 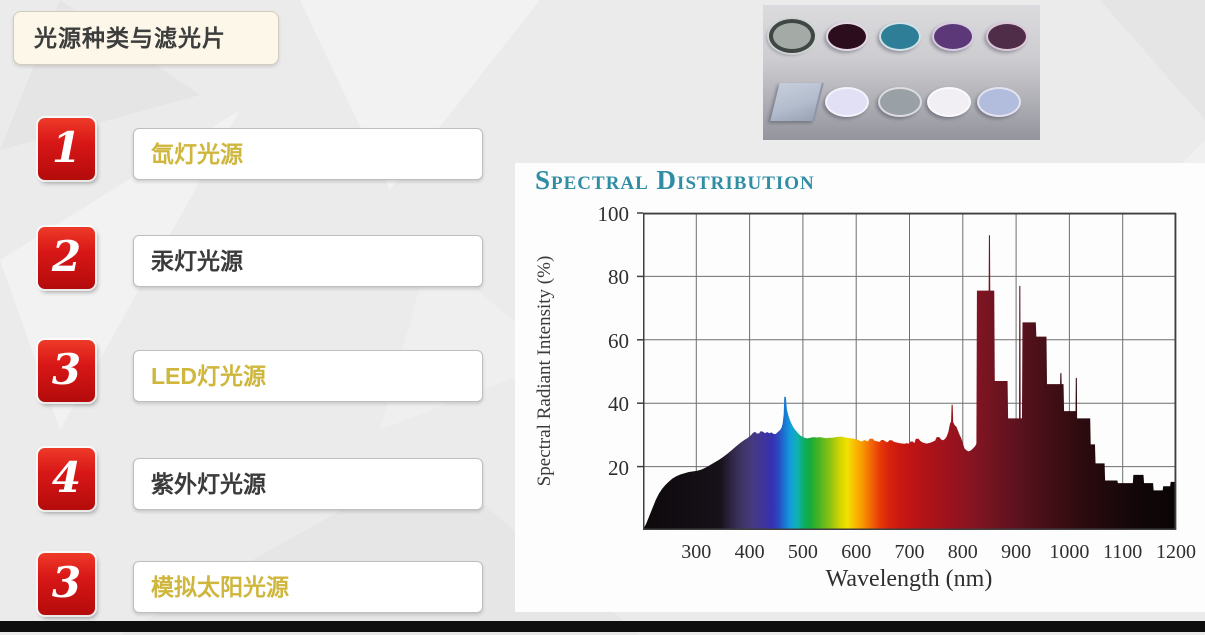 I want to click on item-label-box: 氙灯光源, so click(x=308, y=154).